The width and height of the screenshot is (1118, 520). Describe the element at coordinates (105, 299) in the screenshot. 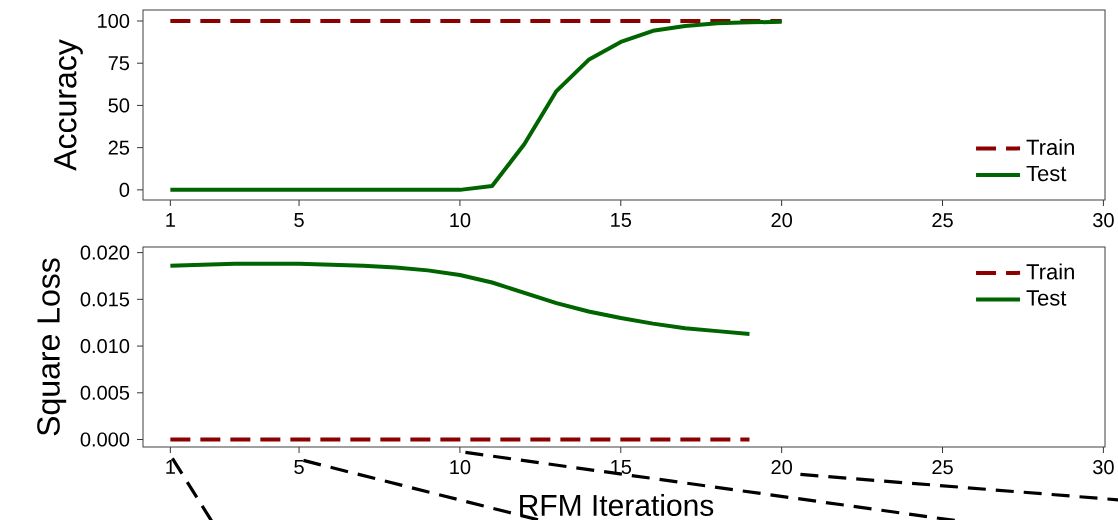

I see `y-tick-label: 0.015` at that location.